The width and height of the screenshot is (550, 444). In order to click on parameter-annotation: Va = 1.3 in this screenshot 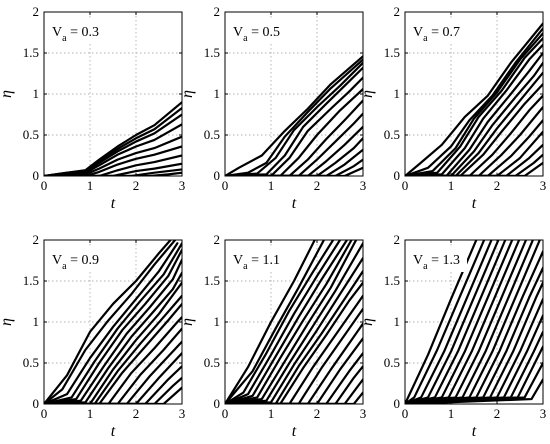, I will do `click(436, 262)`.